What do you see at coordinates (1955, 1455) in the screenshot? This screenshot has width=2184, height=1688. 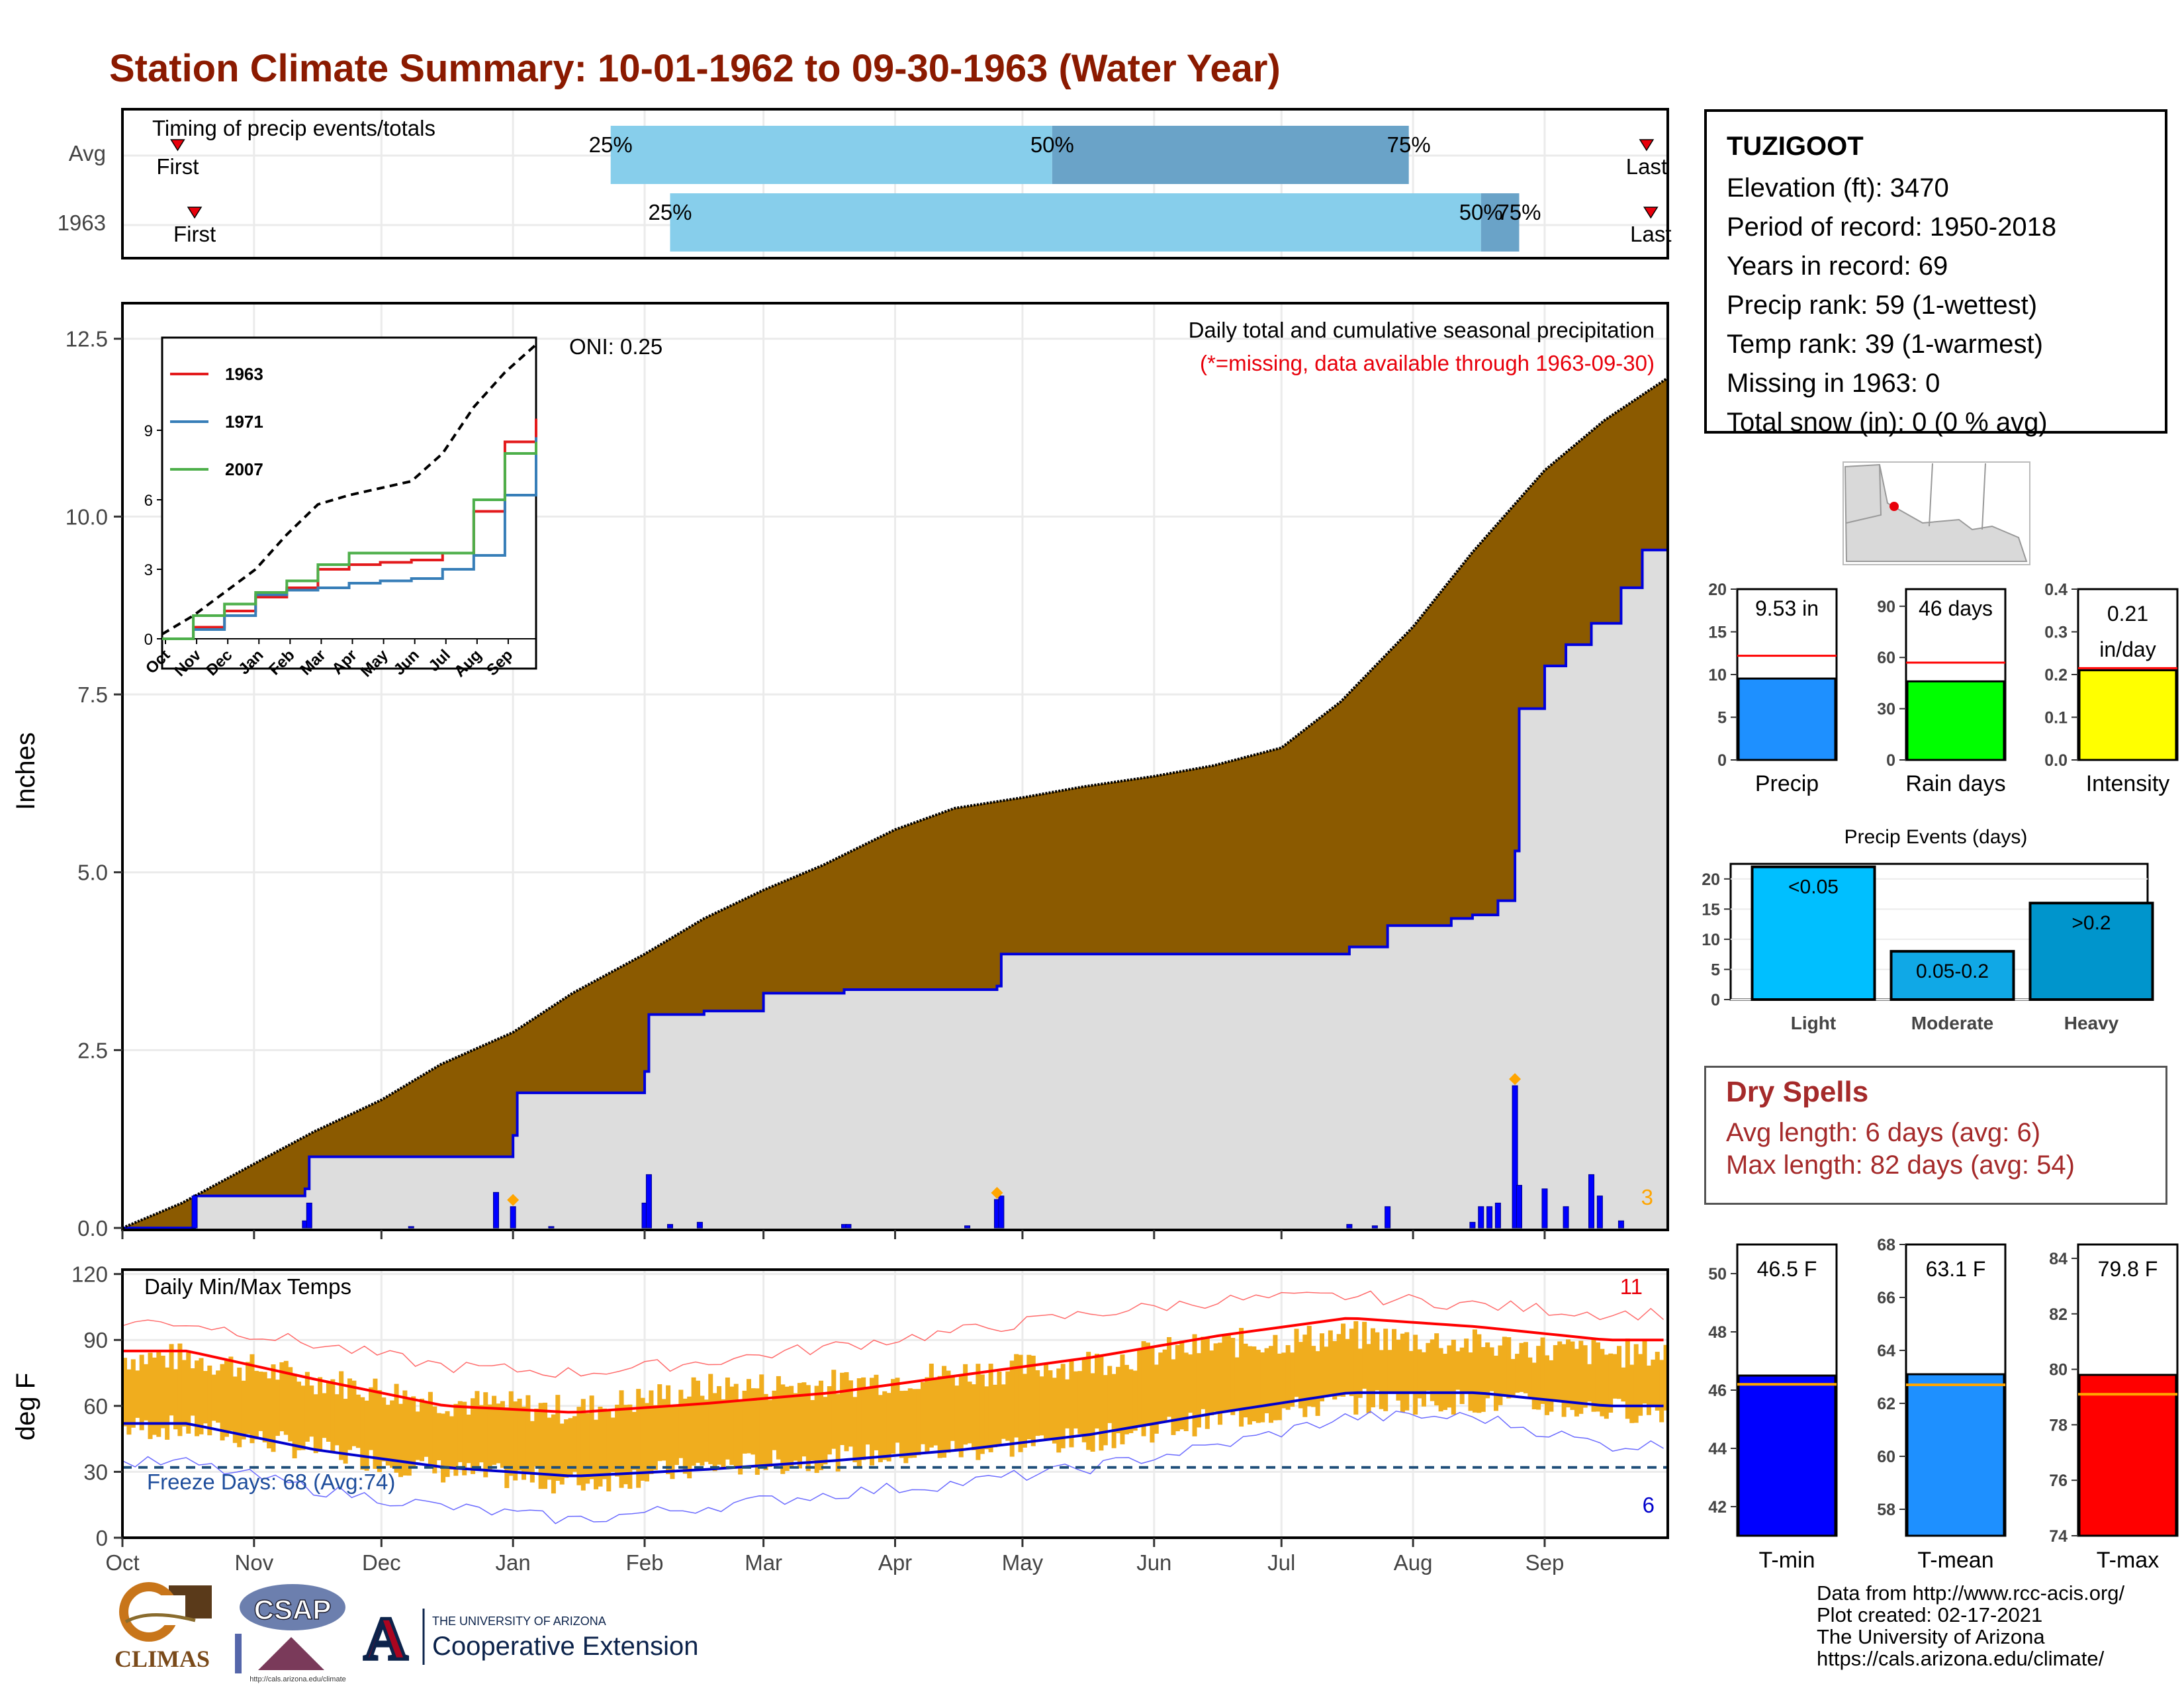 I see `temp-summary-bar` at bounding box center [1955, 1455].